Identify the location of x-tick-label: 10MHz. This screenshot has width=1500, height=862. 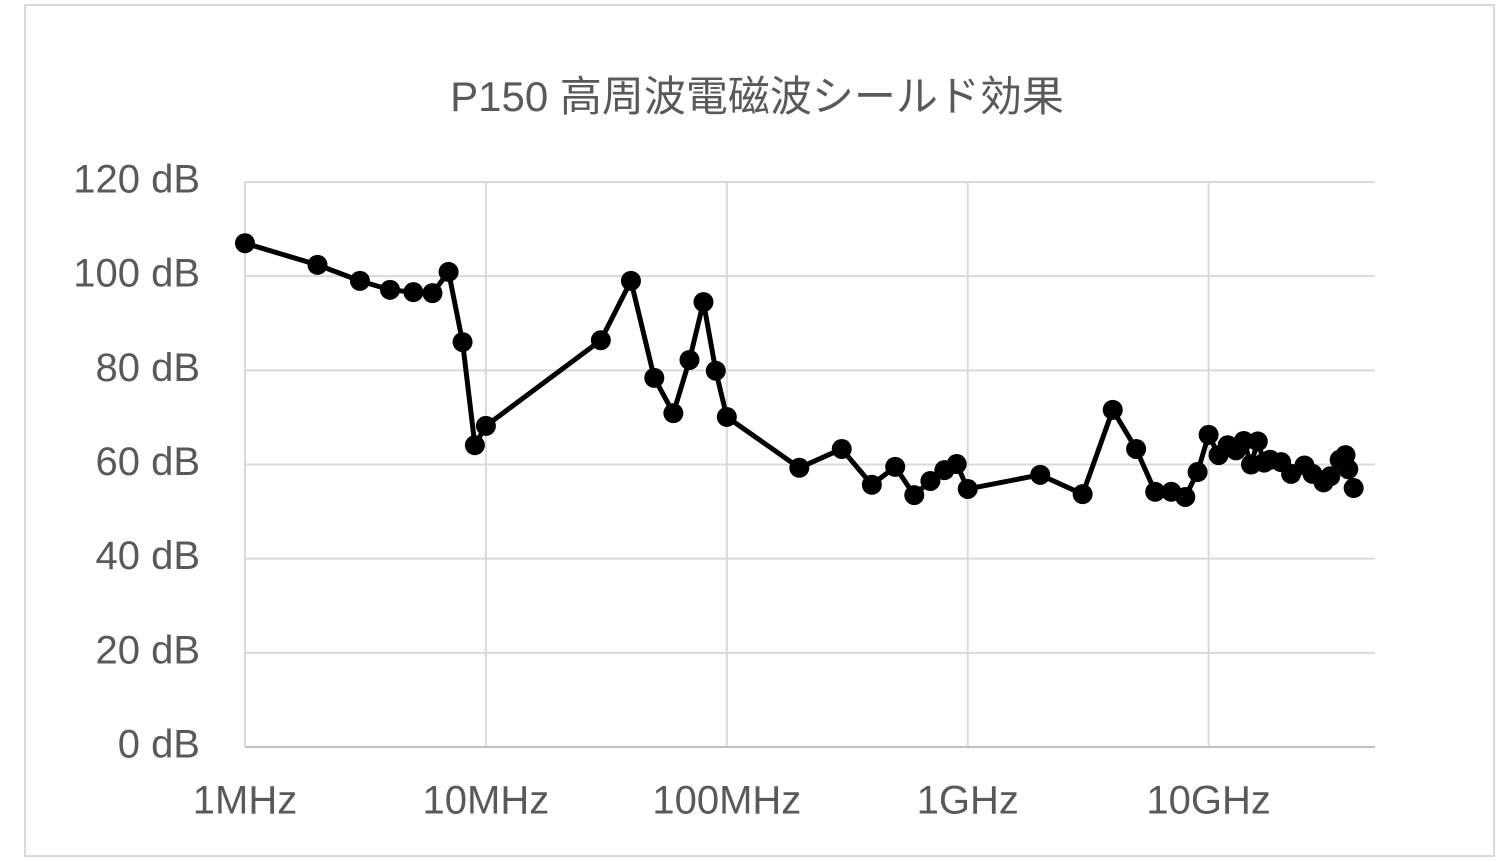
(486, 801).